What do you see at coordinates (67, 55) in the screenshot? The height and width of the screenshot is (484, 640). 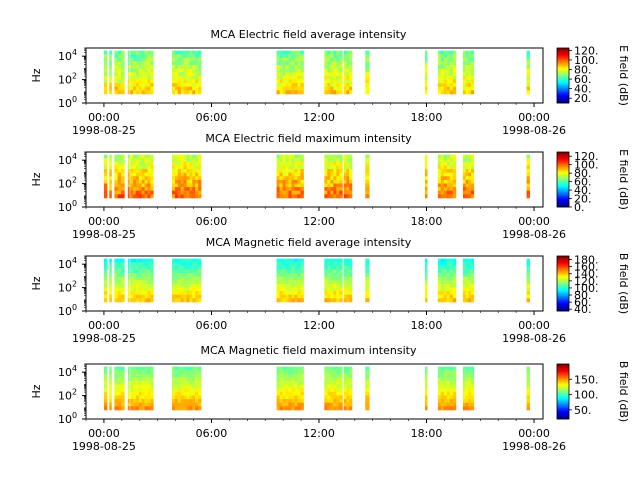 I see `y-tick-label: 104` at bounding box center [67, 55].